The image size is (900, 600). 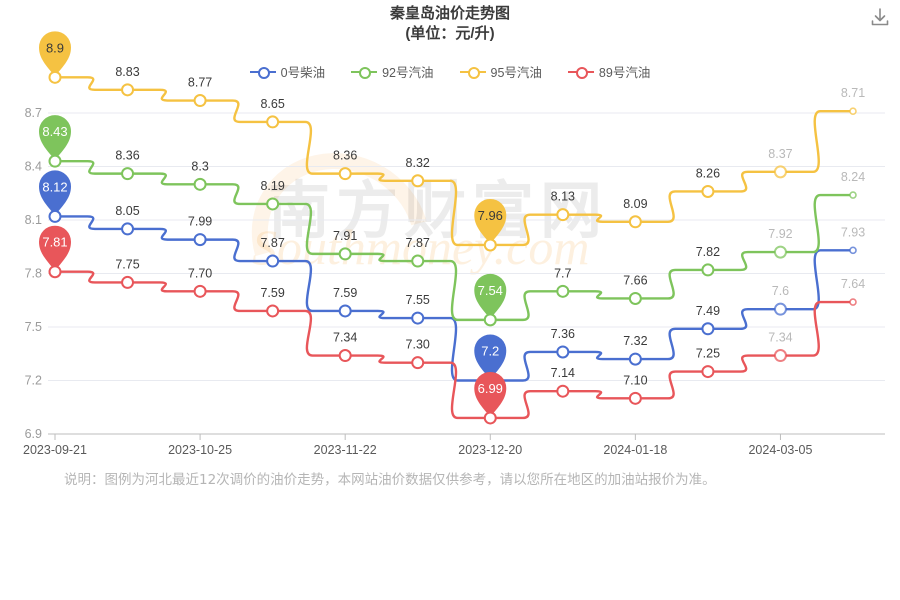 I want to click on pin-value-label: 7.54, so click(x=490, y=290).